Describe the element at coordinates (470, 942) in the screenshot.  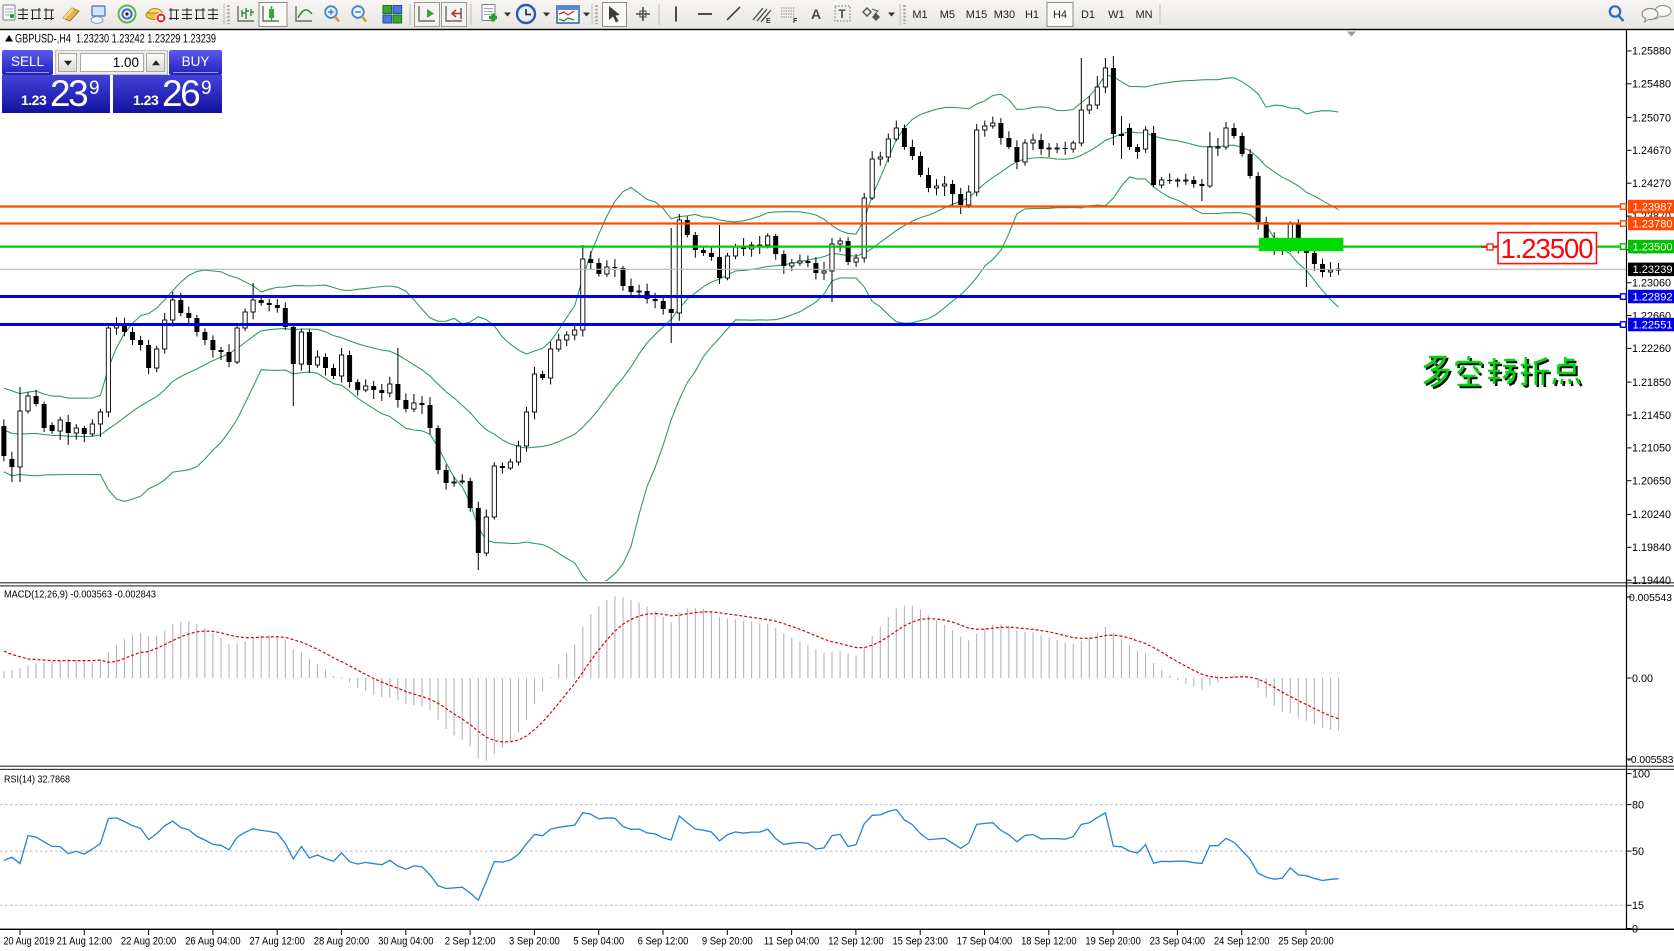
I see `svg-text: 2 Sep 12:00` at that location.